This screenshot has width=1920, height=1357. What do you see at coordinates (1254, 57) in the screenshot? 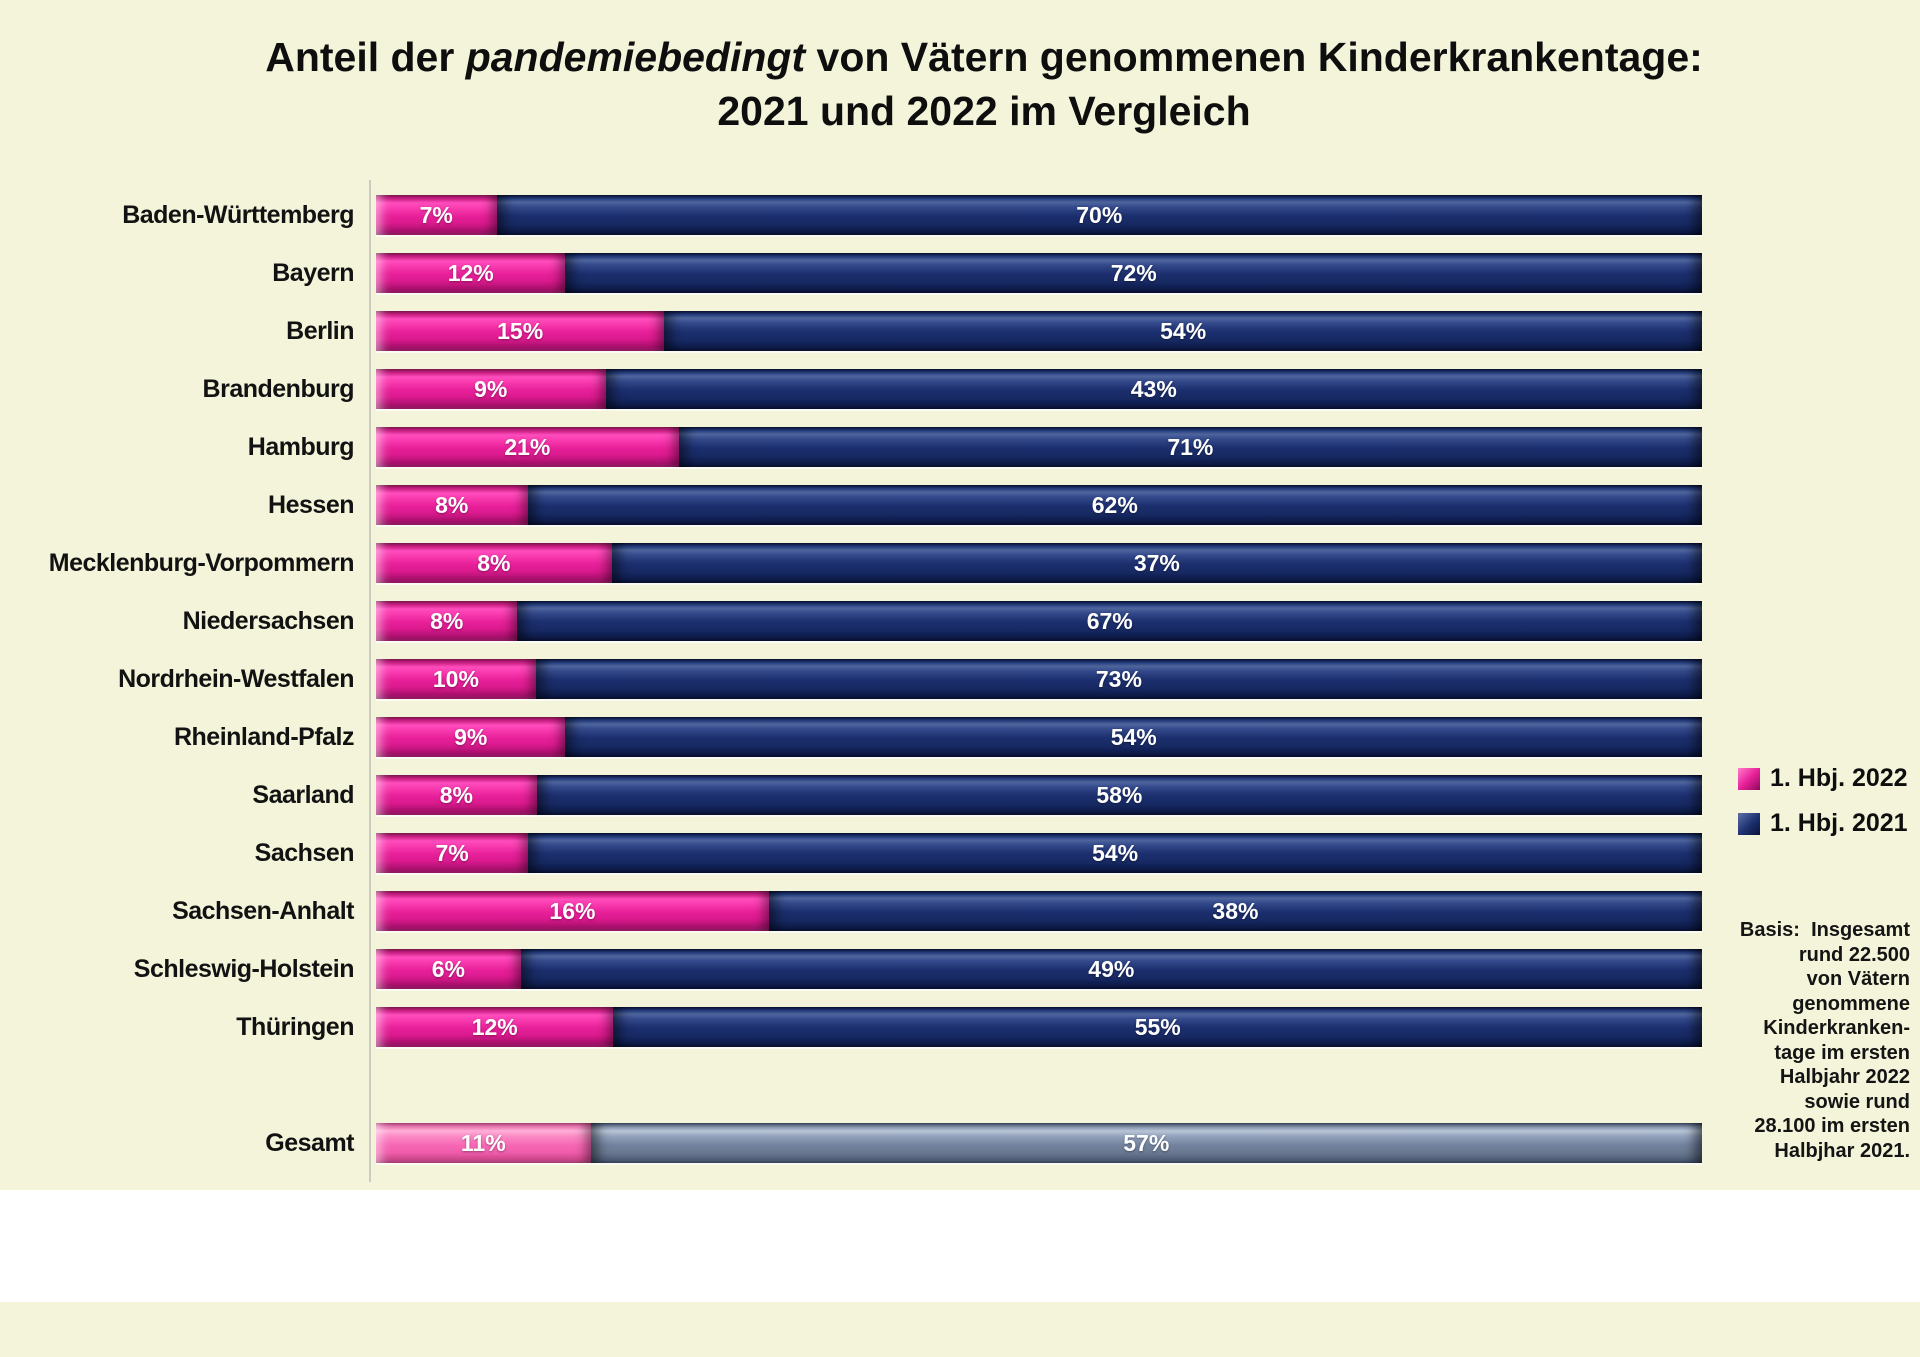
I see `title-text-part2: von Vätern genommenen Kinderkrankentage:` at bounding box center [1254, 57].